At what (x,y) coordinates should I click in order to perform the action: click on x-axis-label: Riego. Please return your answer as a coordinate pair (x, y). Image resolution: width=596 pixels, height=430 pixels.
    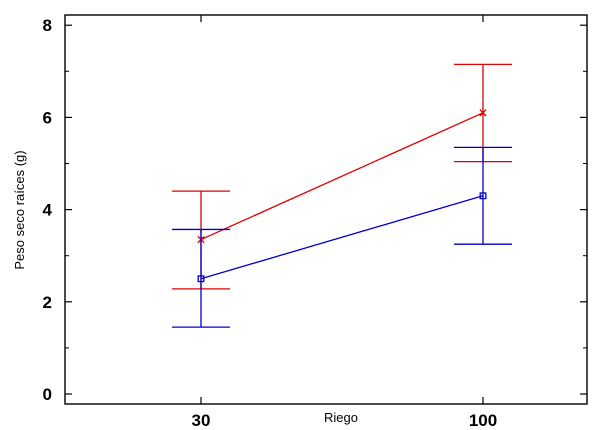
    Looking at the image, I should click on (341, 417).